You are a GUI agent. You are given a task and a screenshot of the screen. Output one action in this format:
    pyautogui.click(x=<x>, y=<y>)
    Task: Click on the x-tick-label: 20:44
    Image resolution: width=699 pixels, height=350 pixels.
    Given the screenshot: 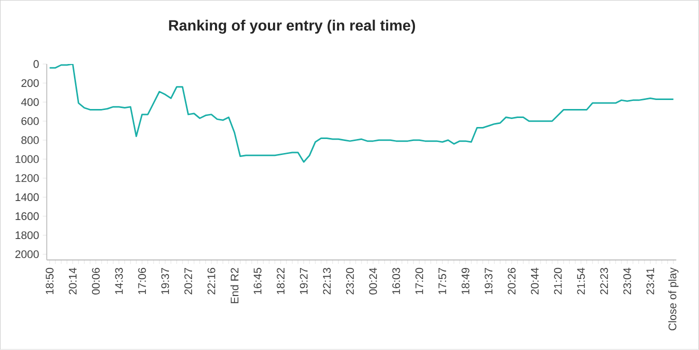 What is the action you would take?
    pyautogui.click(x=534, y=281)
    